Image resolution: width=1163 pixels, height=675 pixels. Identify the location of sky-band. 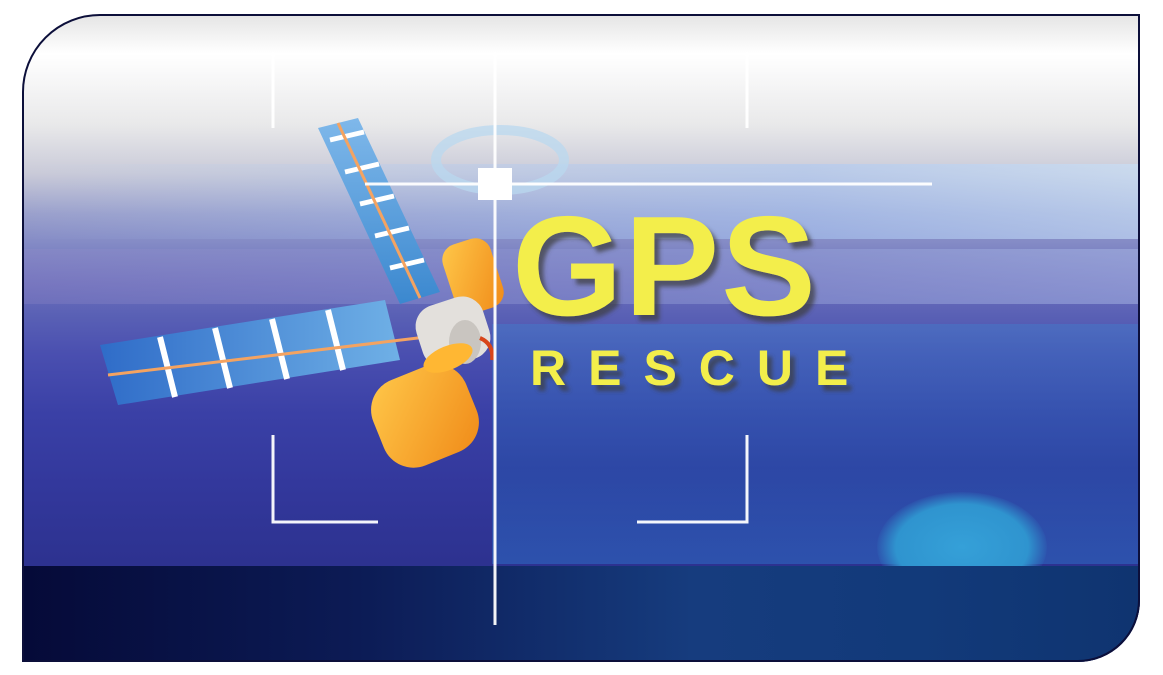
(581, 201).